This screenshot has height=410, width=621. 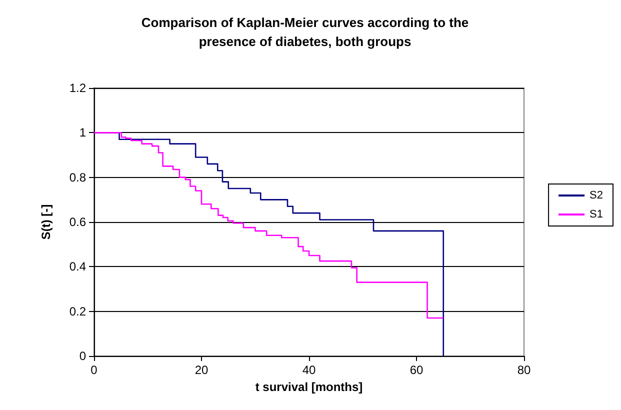 What do you see at coordinates (597, 214) in the screenshot?
I see `legend-label: S1` at bounding box center [597, 214].